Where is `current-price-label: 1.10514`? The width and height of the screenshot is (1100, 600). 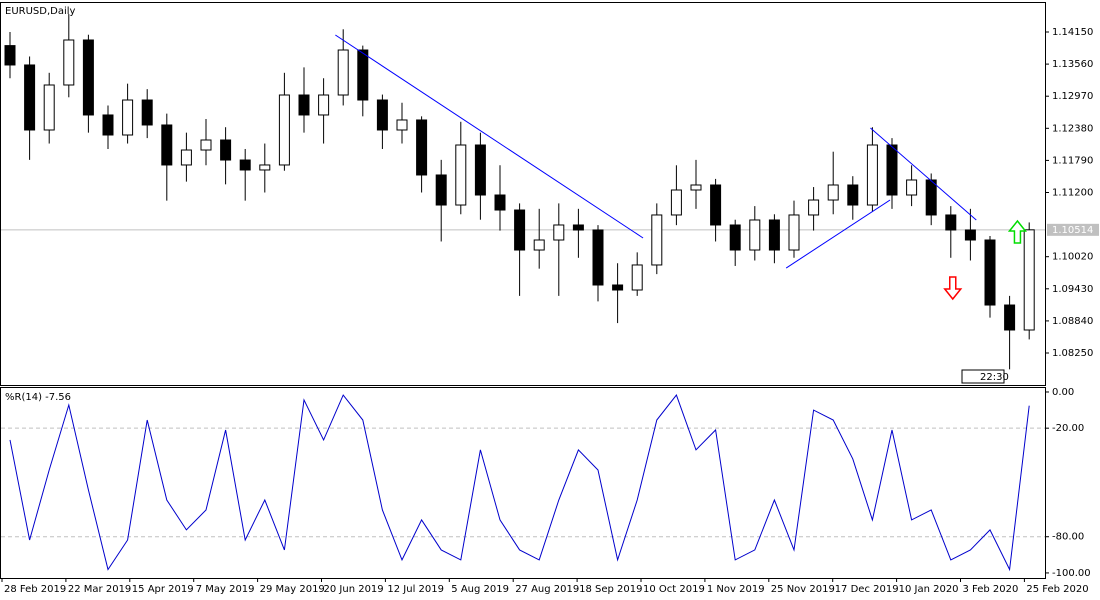
current-price-label: 1.10514 is located at coordinates (1072, 230).